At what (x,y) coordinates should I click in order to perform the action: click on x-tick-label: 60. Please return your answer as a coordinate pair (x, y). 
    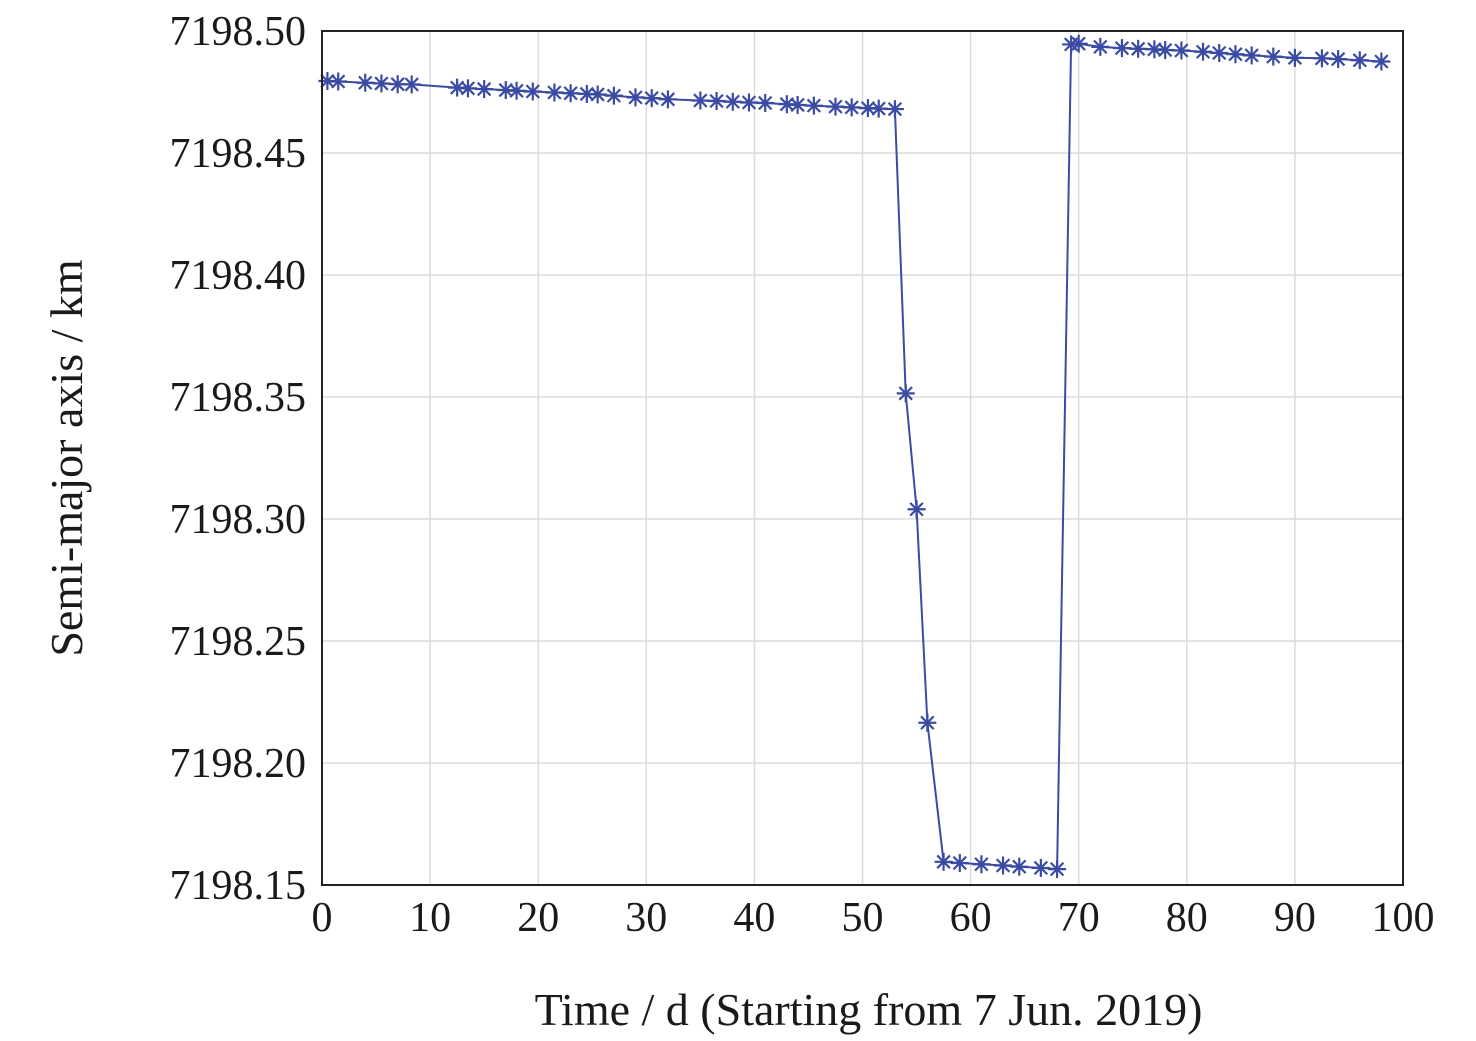
    Looking at the image, I should click on (971, 918).